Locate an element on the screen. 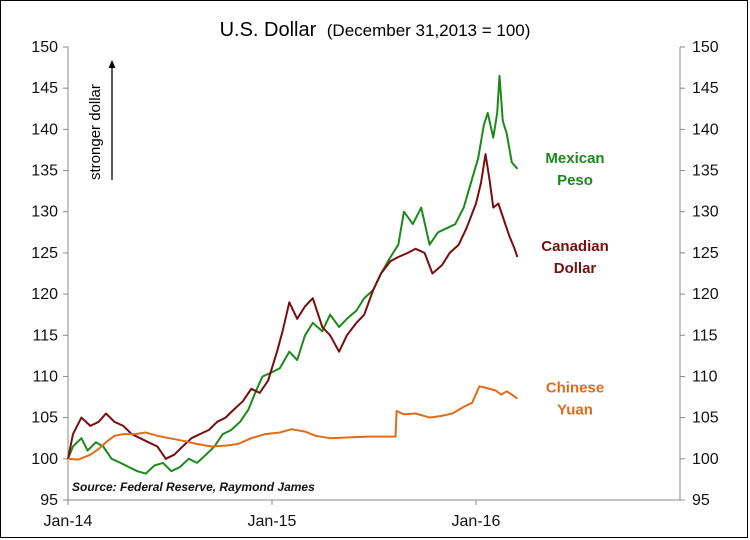 The width and height of the screenshot is (750, 540). y-tick-label-right: 95 is located at coordinates (701, 500).